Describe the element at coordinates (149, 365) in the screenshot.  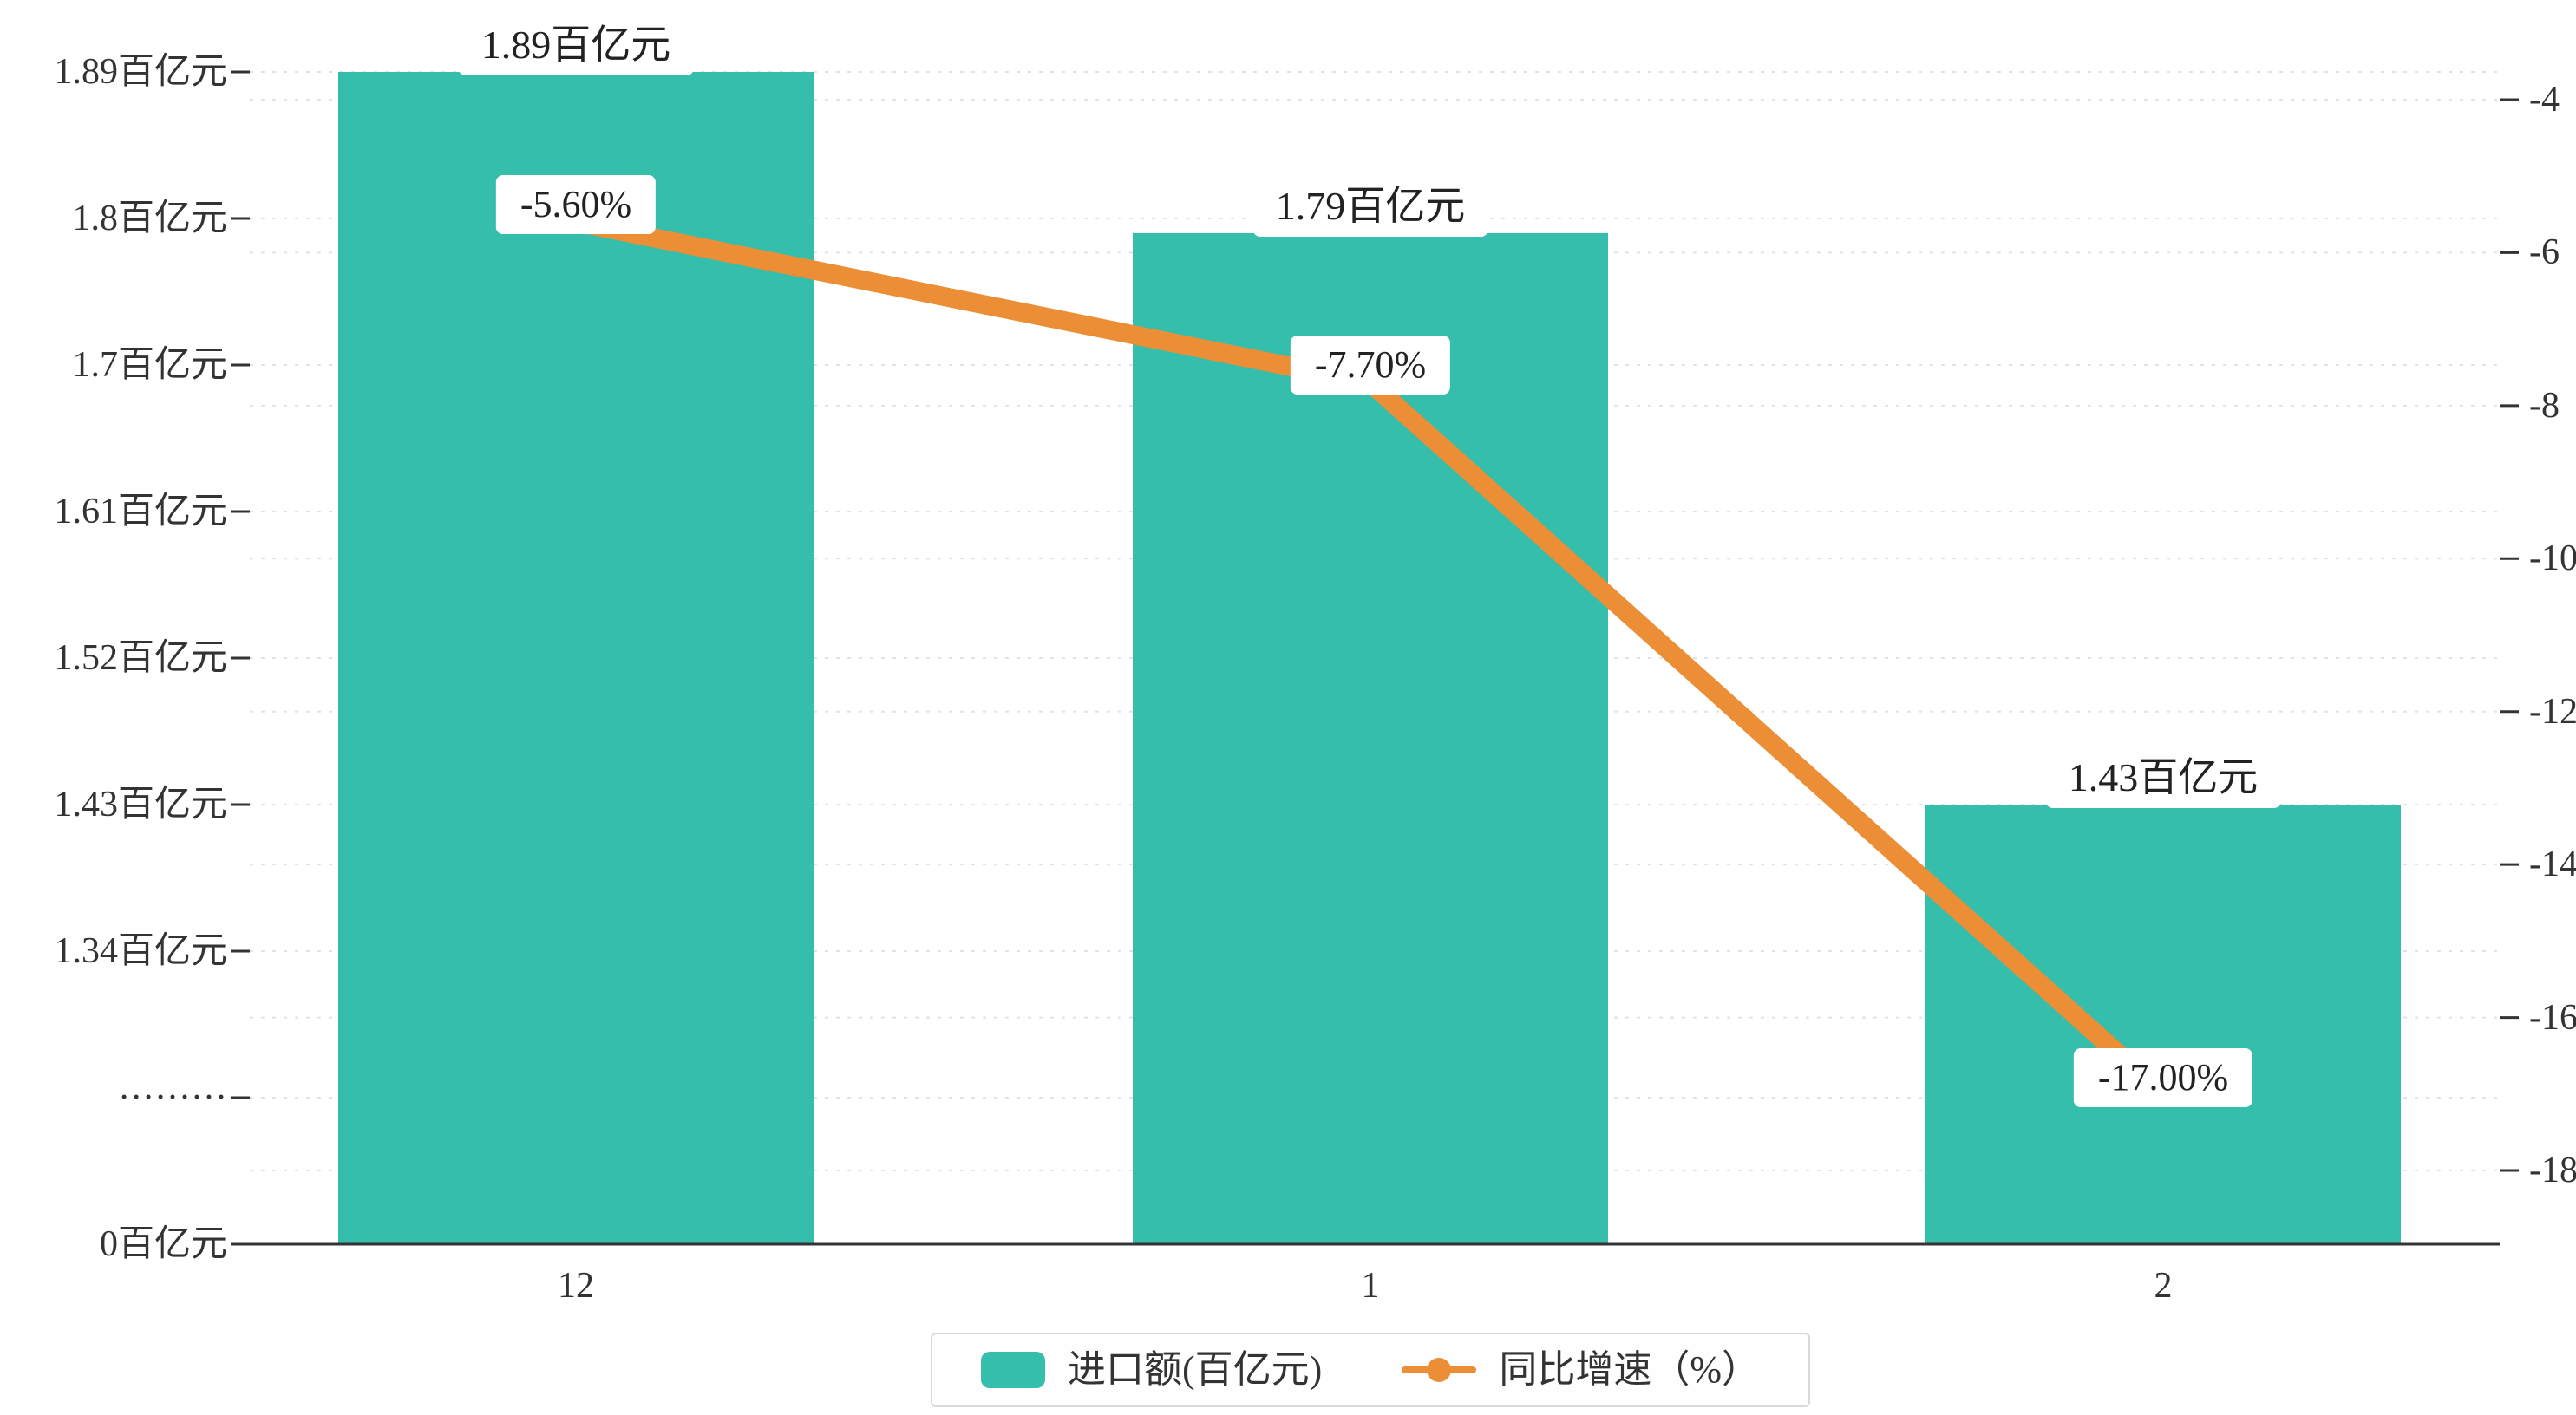
I see `left-axis-tick-label: 1.7百亿元` at that location.